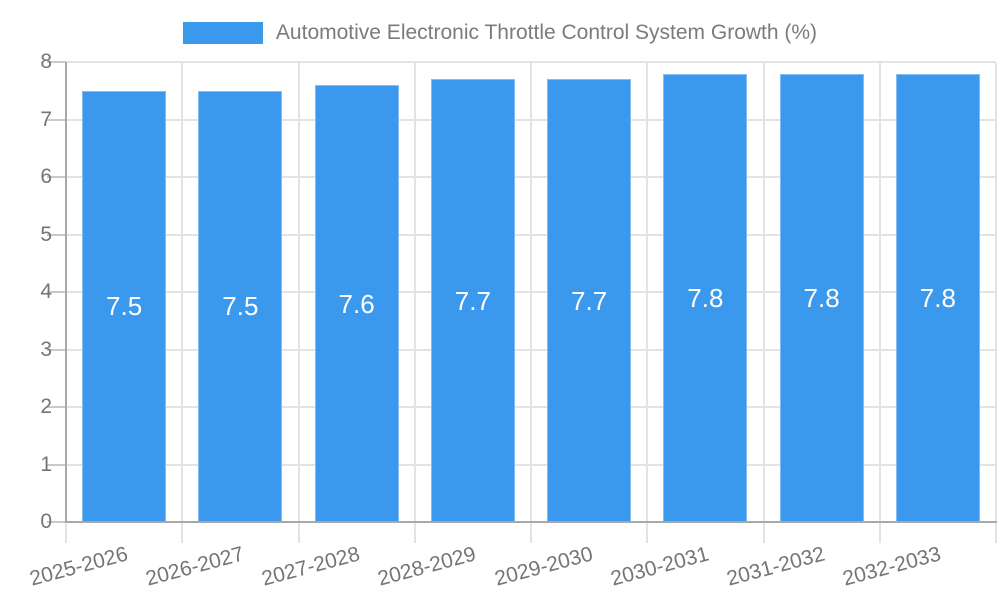  What do you see at coordinates (78, 566) in the screenshot?
I see `x-axis-category-label: 2025-2026` at bounding box center [78, 566].